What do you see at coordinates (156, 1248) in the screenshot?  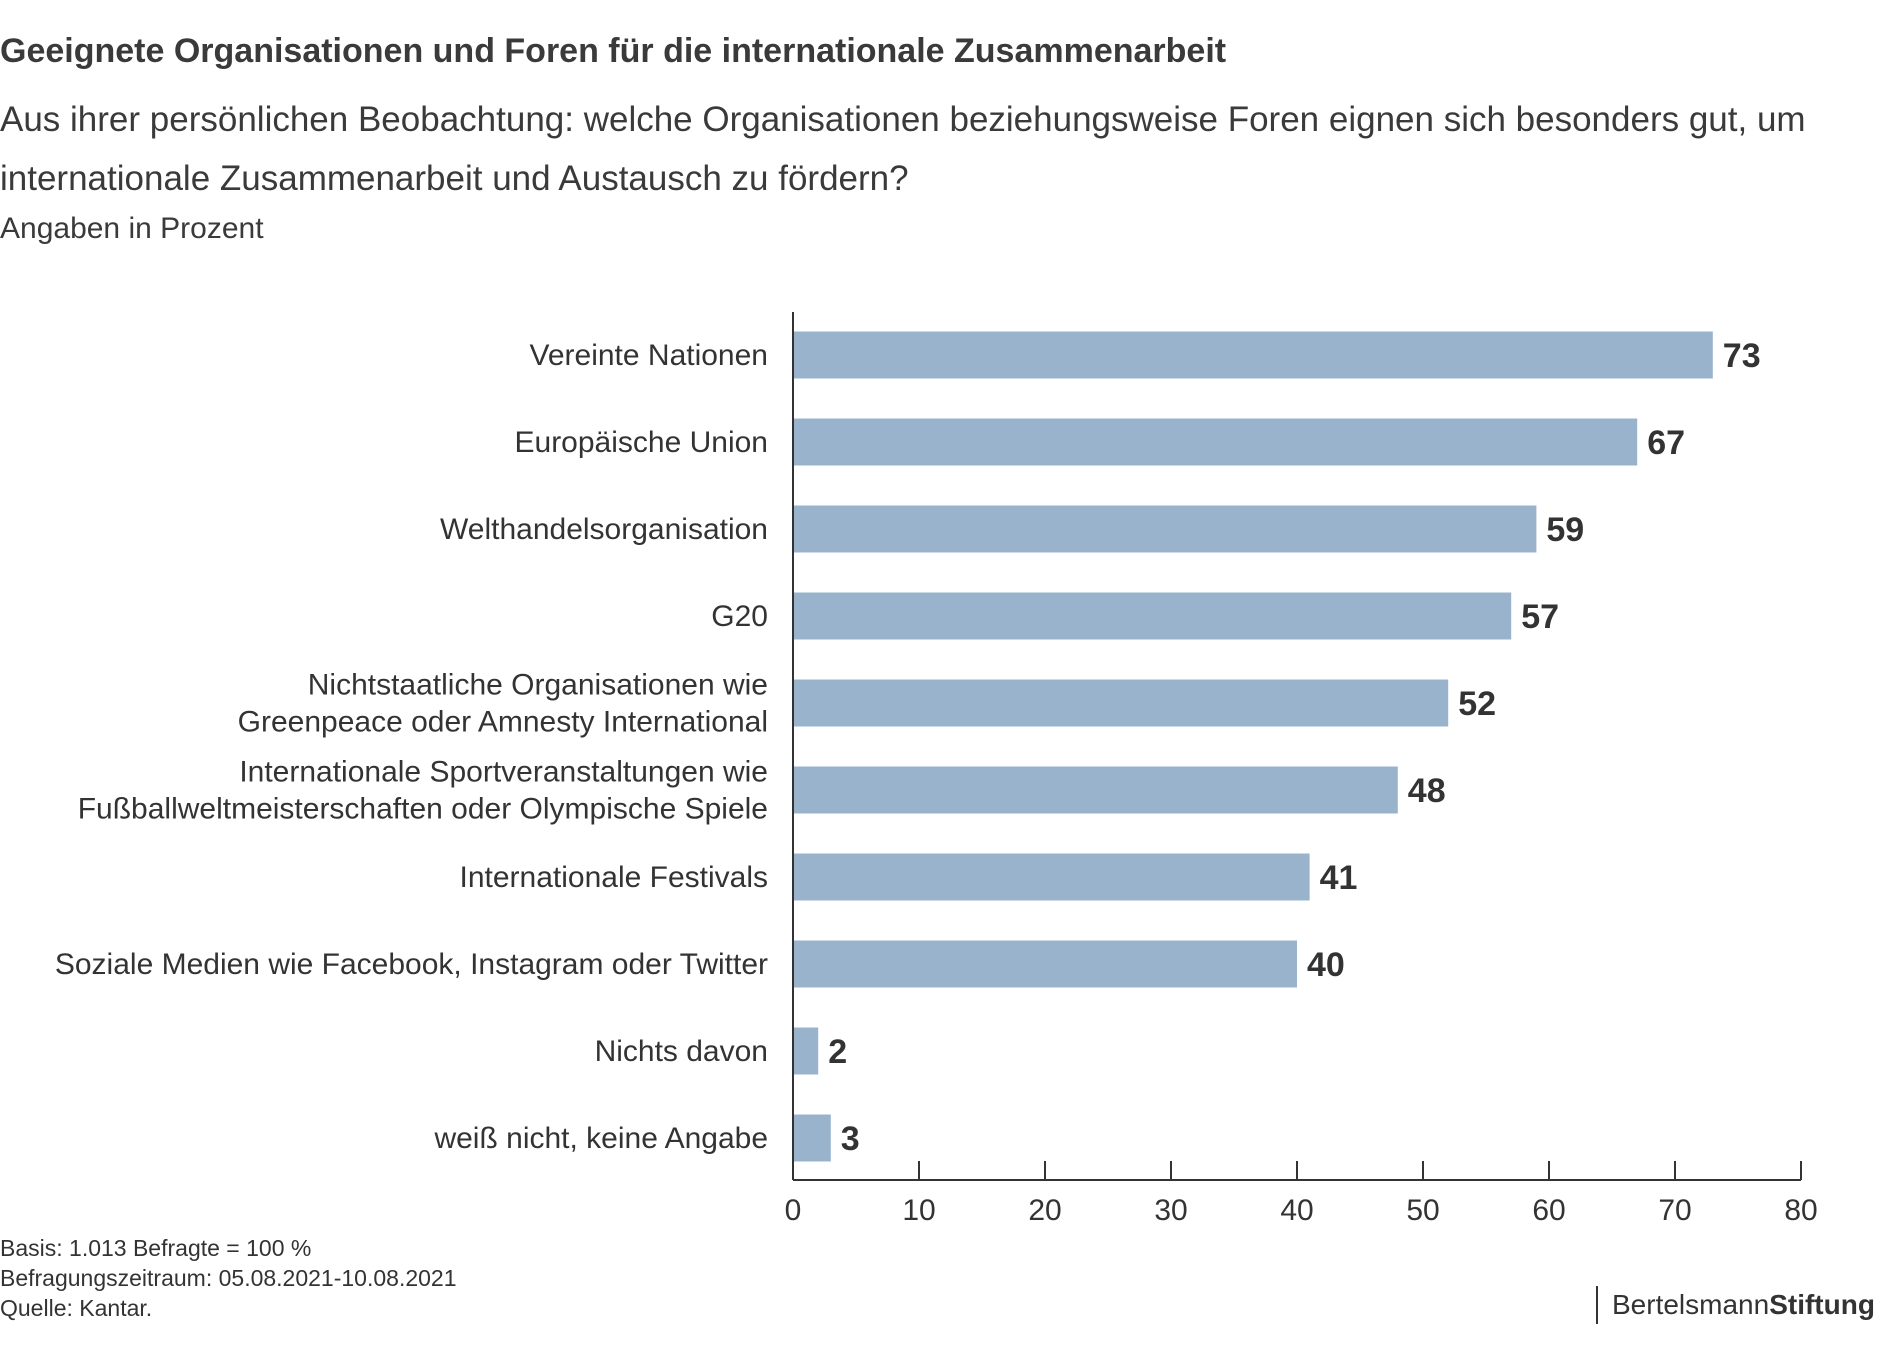 I see `footer-basis: Basis: 1.013 Befragte = 100 %` at bounding box center [156, 1248].